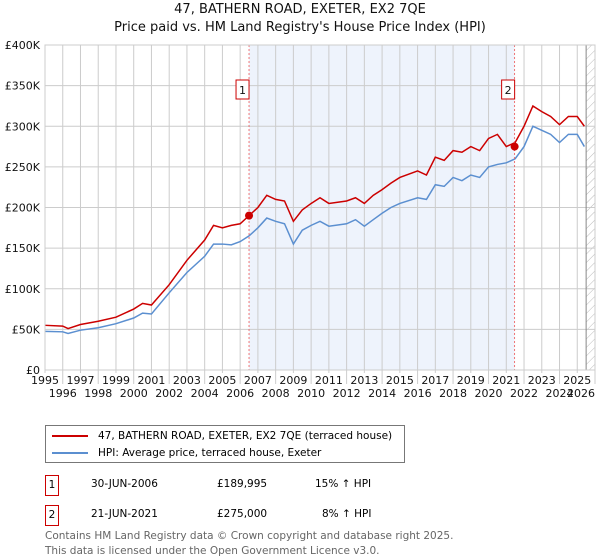  What do you see at coordinates (134, 393) in the screenshot?
I see `x-tick-label: 2000` at bounding box center [134, 393].